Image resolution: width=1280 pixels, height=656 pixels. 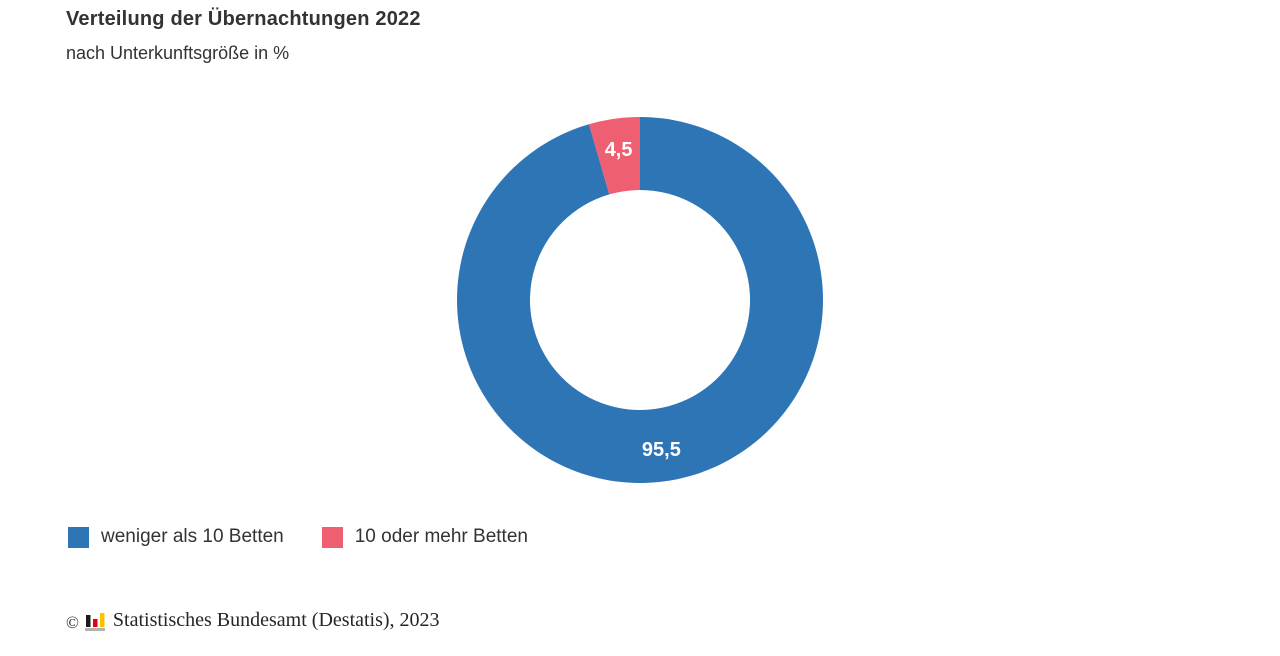 I want to click on legend-item-10-oder-mehr-betten: 10 oder mehr Betten, so click(x=424, y=537).